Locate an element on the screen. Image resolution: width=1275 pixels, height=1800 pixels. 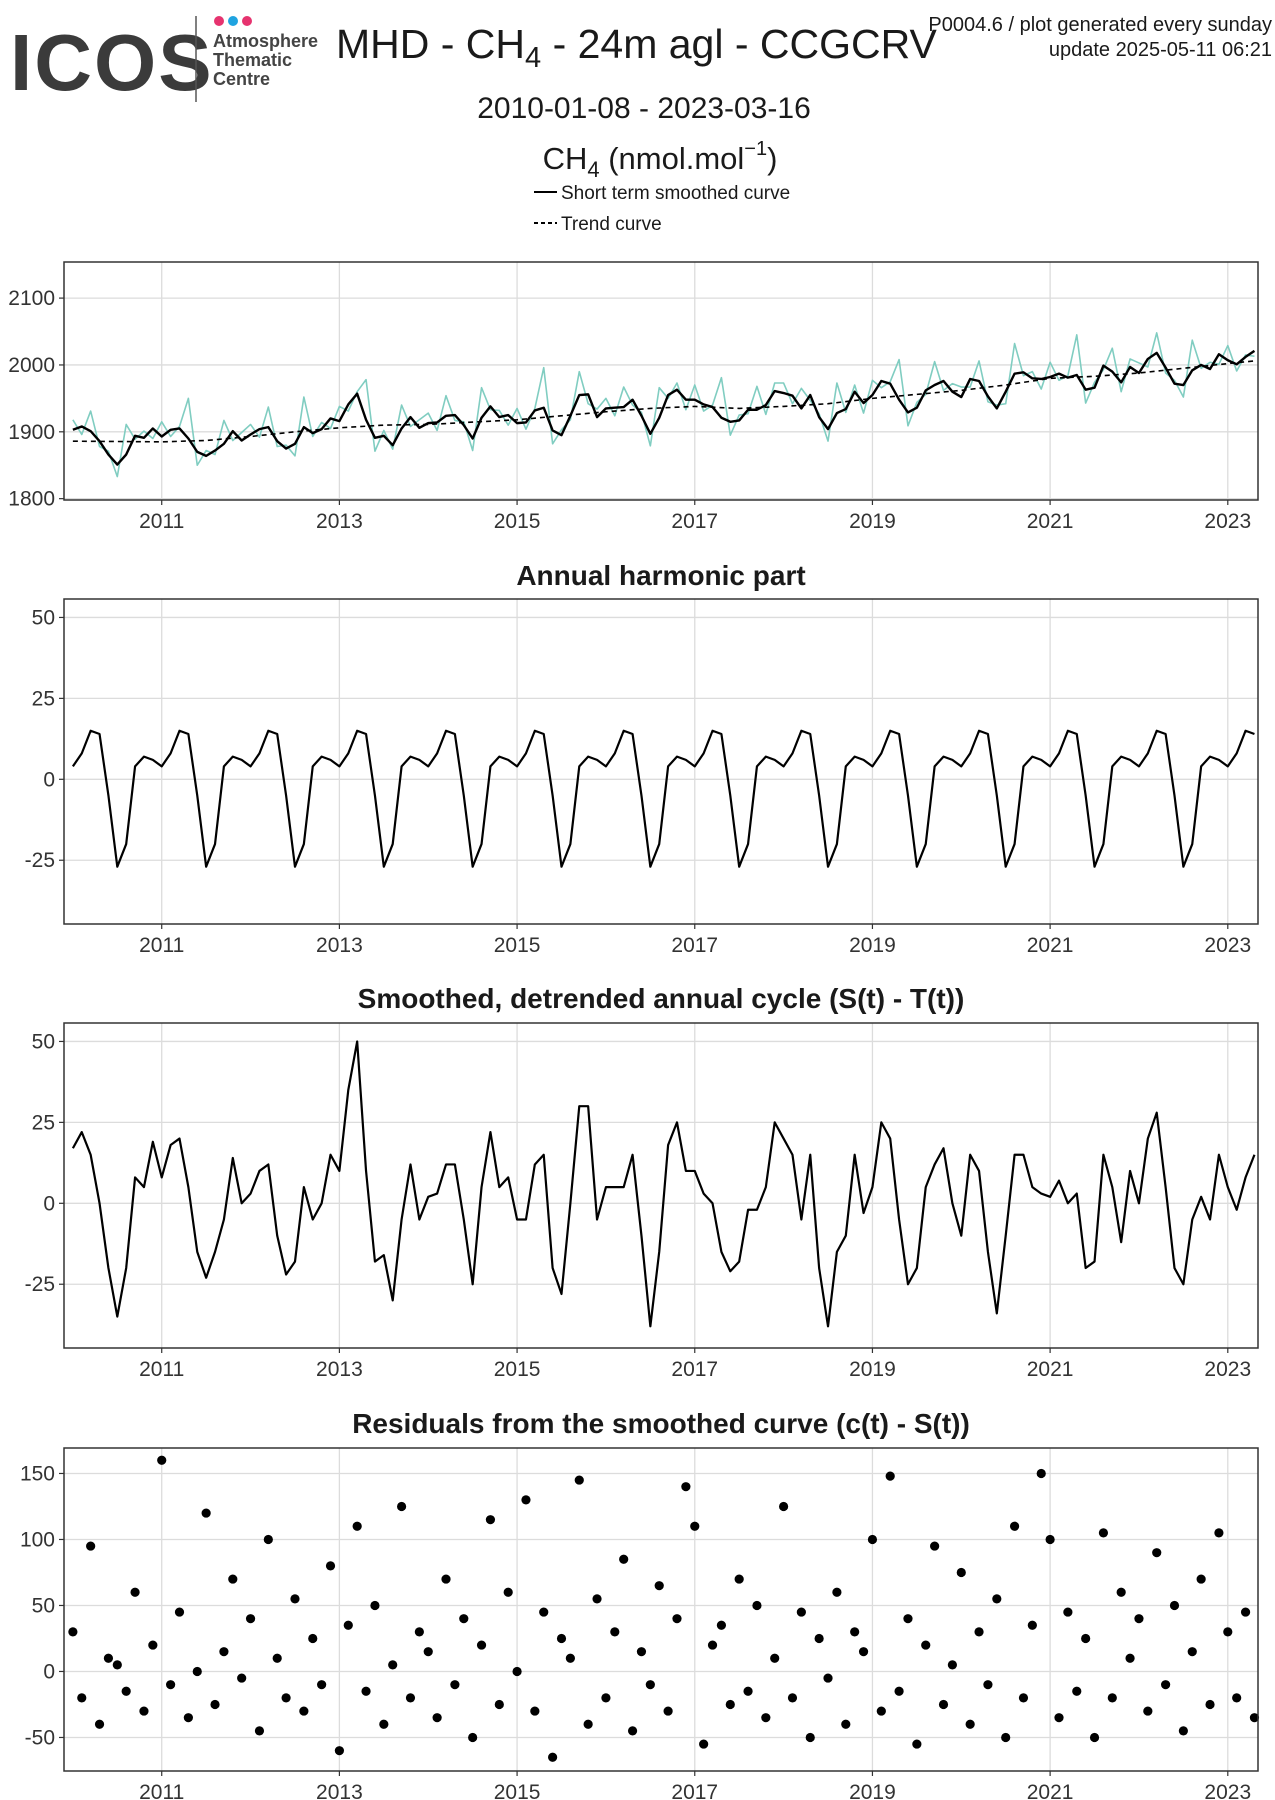
plot-frame is located at coordinates (661, 381).